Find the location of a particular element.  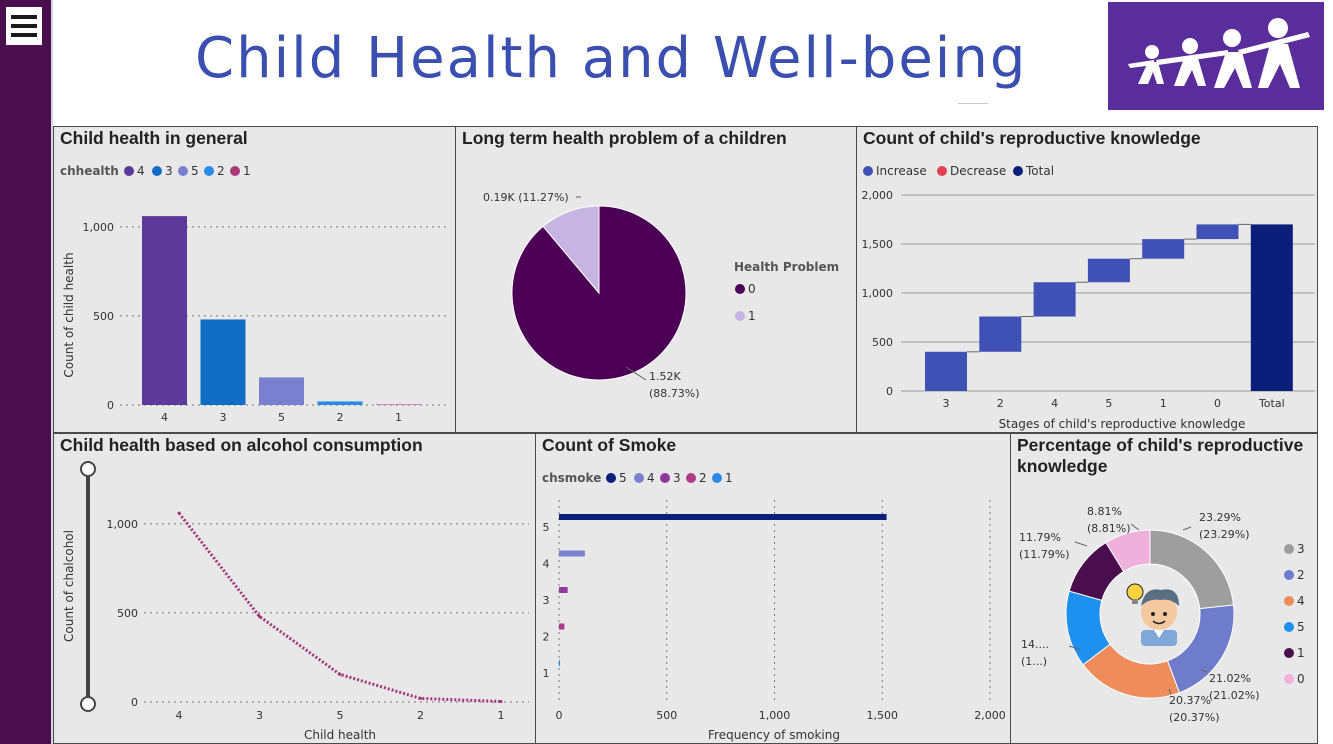

title-underline is located at coordinates (973, 103).